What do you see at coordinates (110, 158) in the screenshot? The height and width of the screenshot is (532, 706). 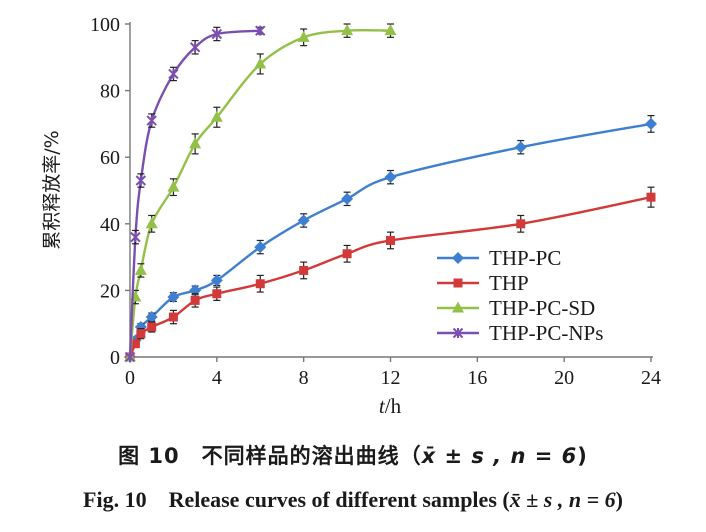 I see `y-tick-label: 60` at bounding box center [110, 158].